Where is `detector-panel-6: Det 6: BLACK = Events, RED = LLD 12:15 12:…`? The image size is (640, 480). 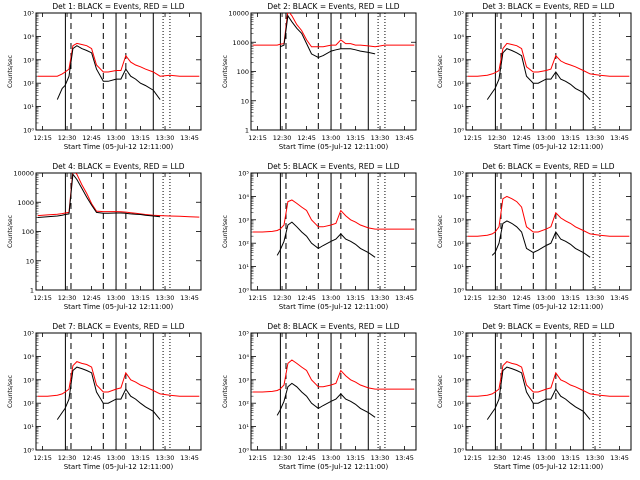 detector-panel-6: Det 6: BLACK = Events, RED = LLD 12:15 12:… is located at coordinates (534, 236).